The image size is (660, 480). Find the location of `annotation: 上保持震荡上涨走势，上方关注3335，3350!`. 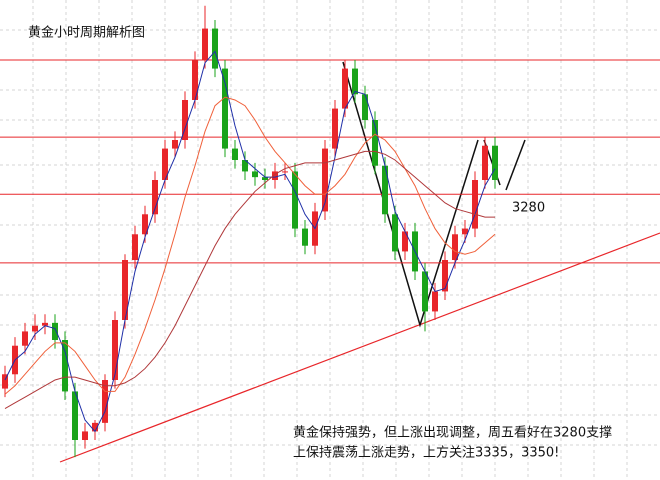

annotation: 上保持震荡上涨走势，上方关注3335，3350! is located at coordinates (426, 453).